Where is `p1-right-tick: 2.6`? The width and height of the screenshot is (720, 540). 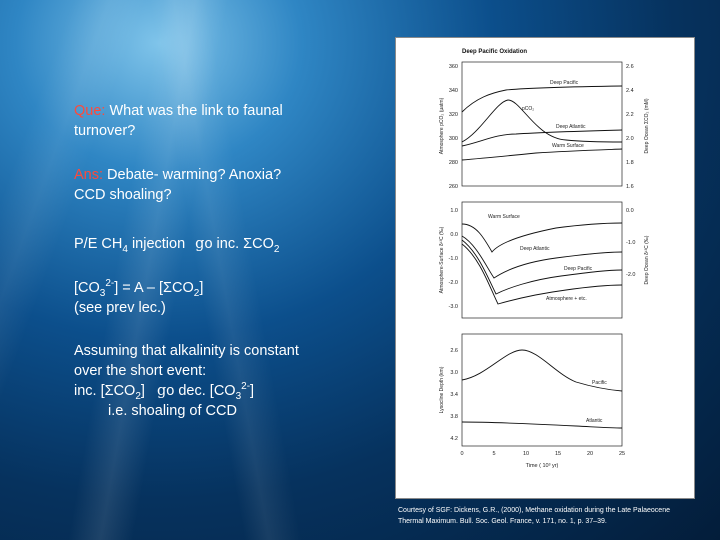 p1-right-tick: 2.6 is located at coordinates (630, 67).